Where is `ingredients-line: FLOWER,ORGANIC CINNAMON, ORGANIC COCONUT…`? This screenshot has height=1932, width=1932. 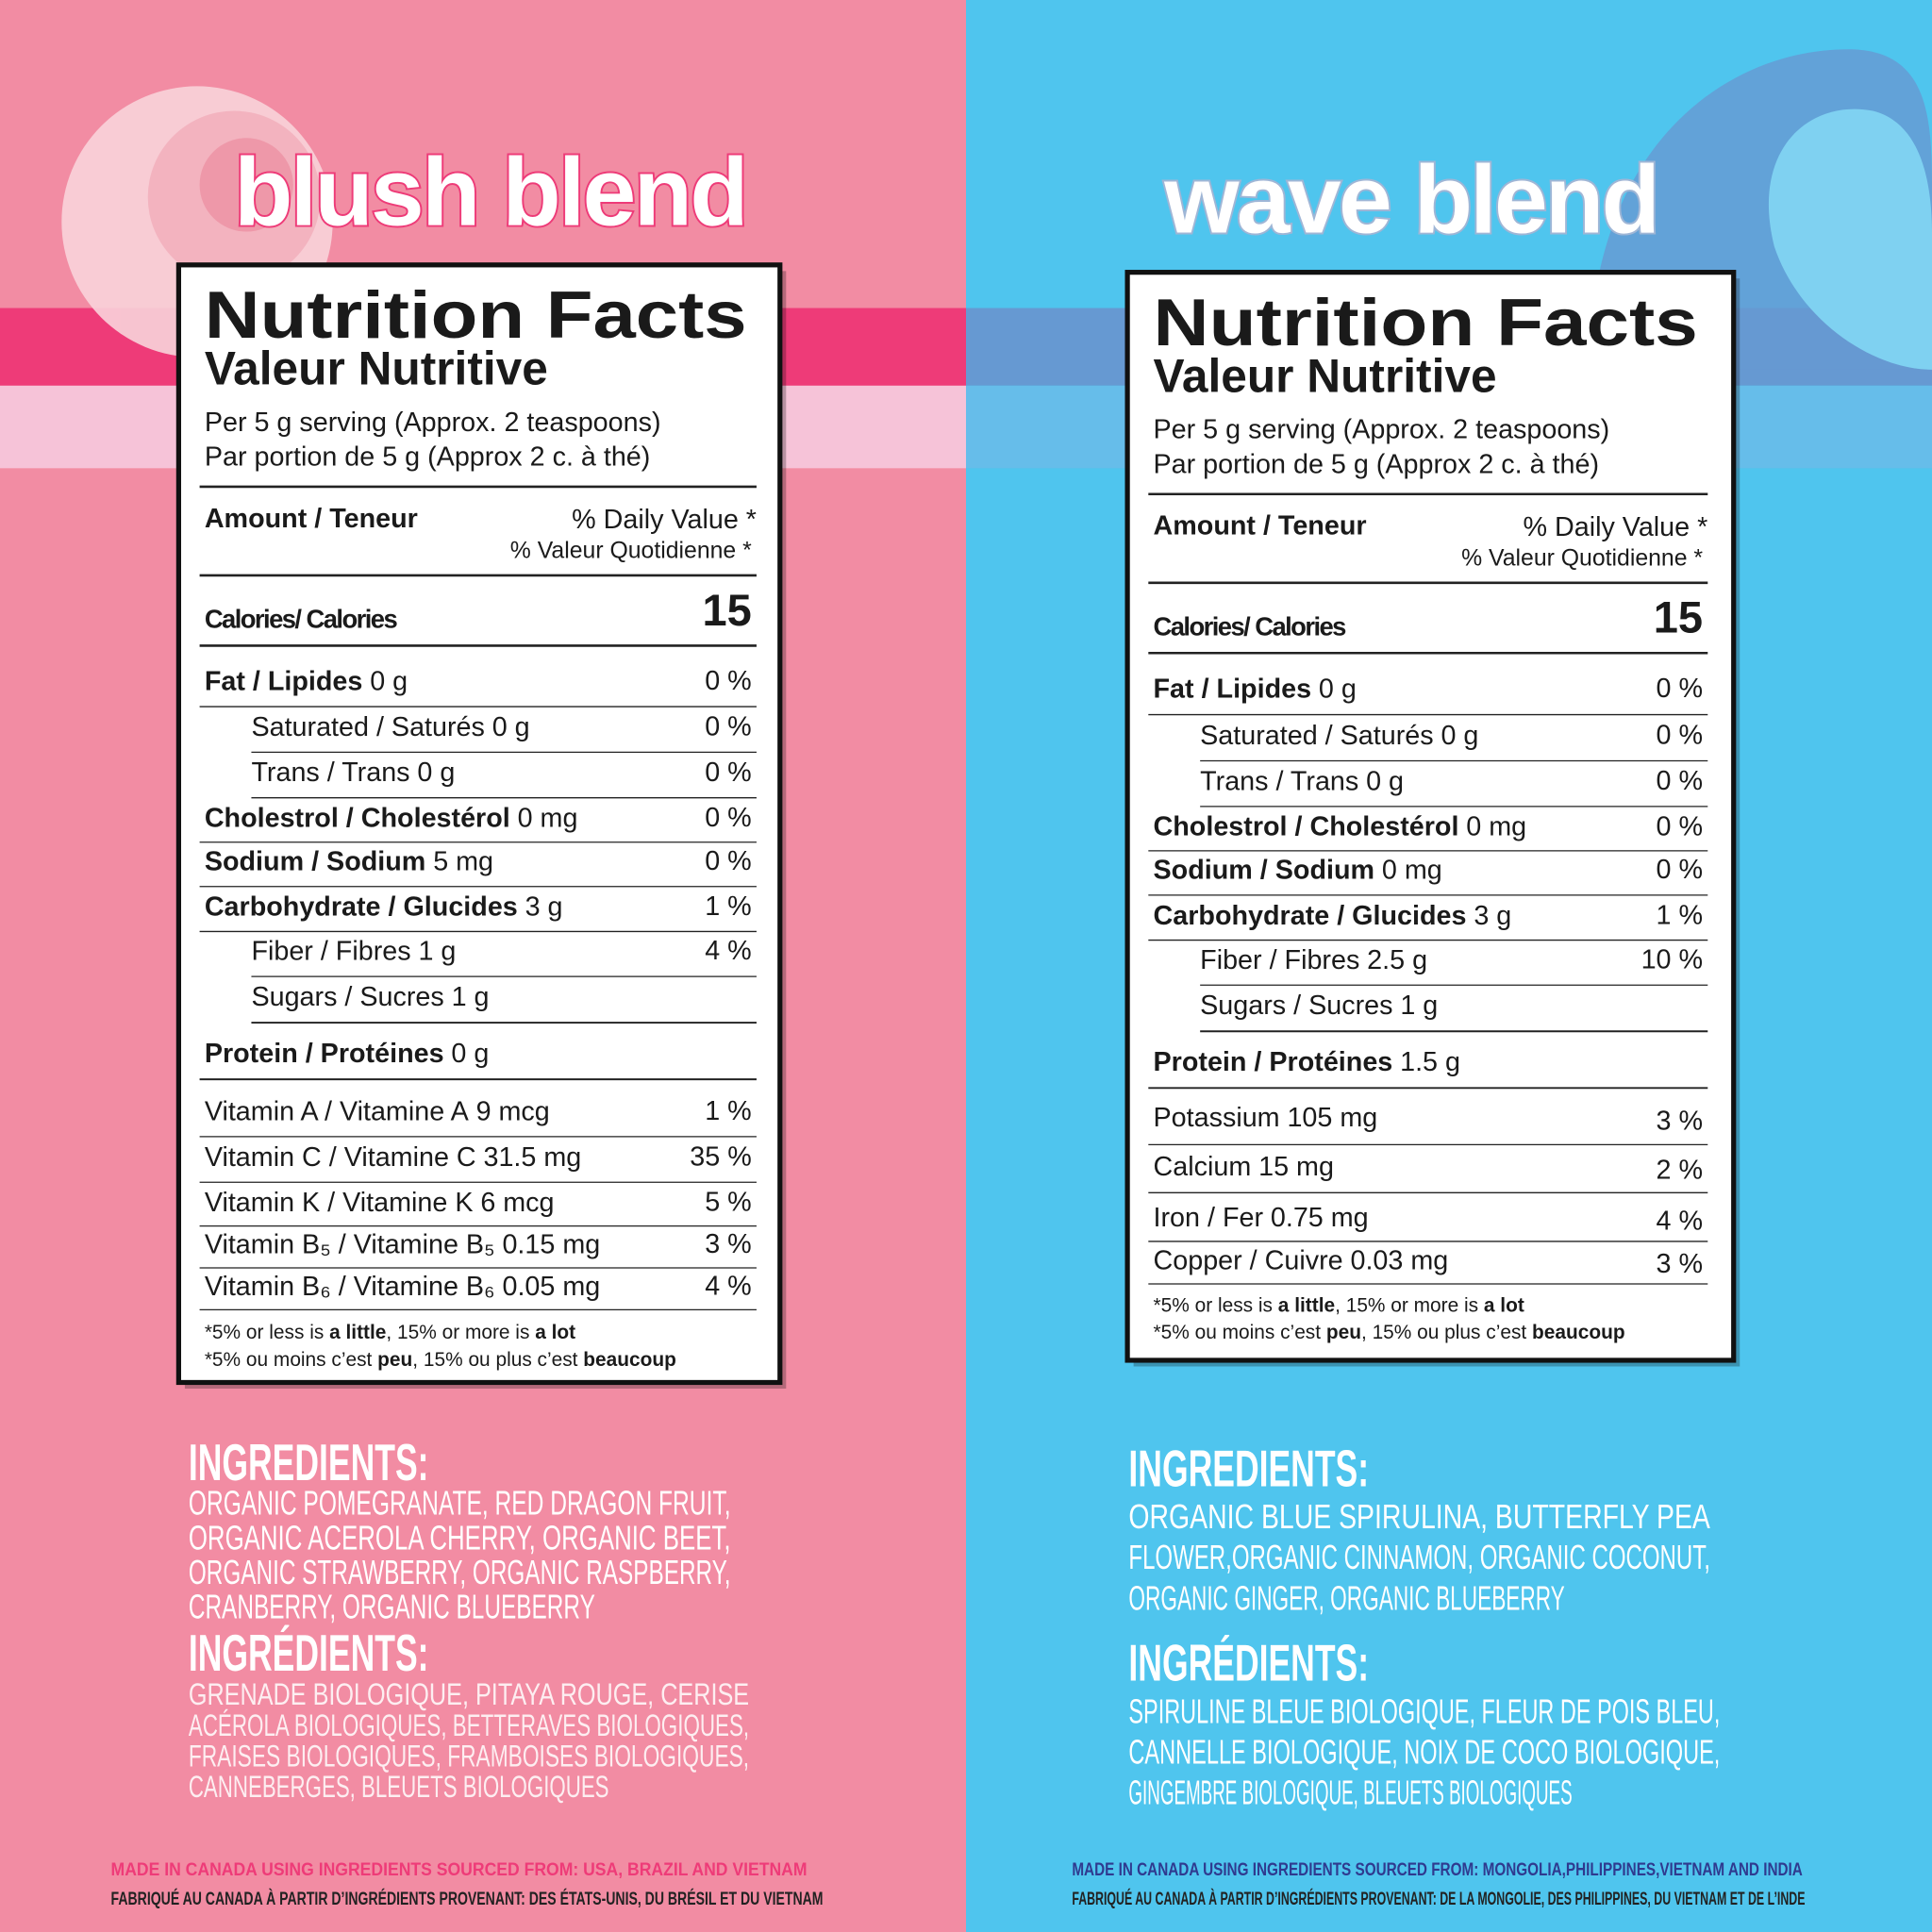
ingredients-line: FLOWER,ORGANIC CINNAMON, ORGANIC COCONUT… is located at coordinates (1419, 1557).